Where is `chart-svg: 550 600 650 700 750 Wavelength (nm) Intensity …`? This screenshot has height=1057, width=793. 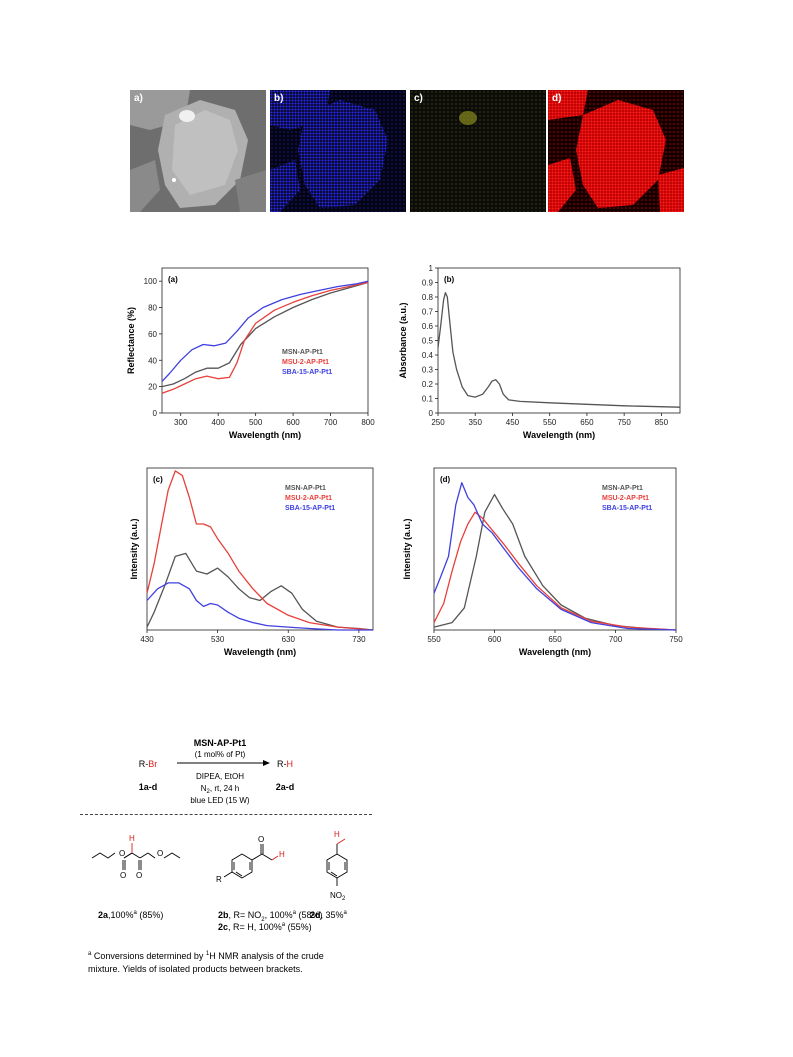 chart-svg: 550 600 650 700 750 Wavelength (nm) Intensity … is located at coordinates (542, 562).